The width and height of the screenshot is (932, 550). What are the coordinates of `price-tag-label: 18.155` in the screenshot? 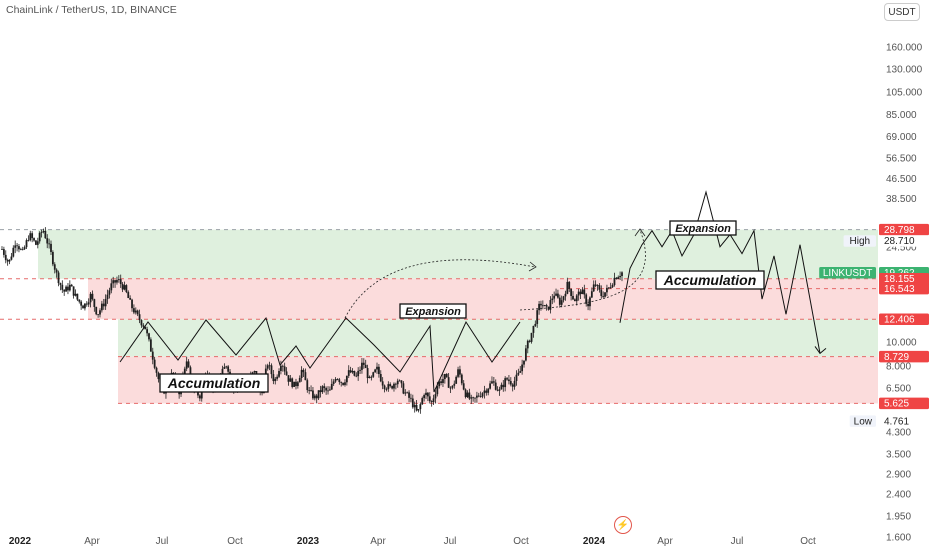 It's located at (899, 279).